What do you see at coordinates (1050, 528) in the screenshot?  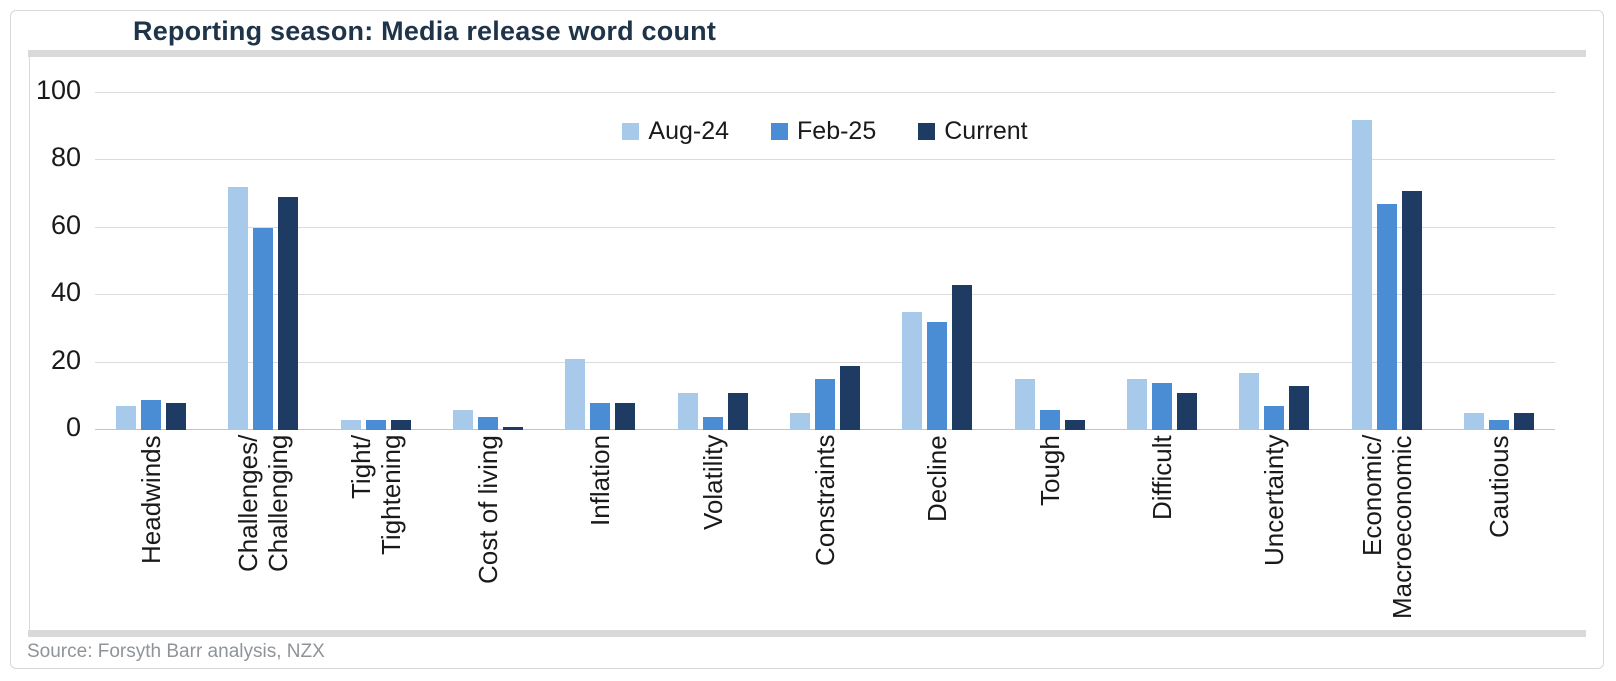 I see `x-label-slot: Tough` at bounding box center [1050, 528].